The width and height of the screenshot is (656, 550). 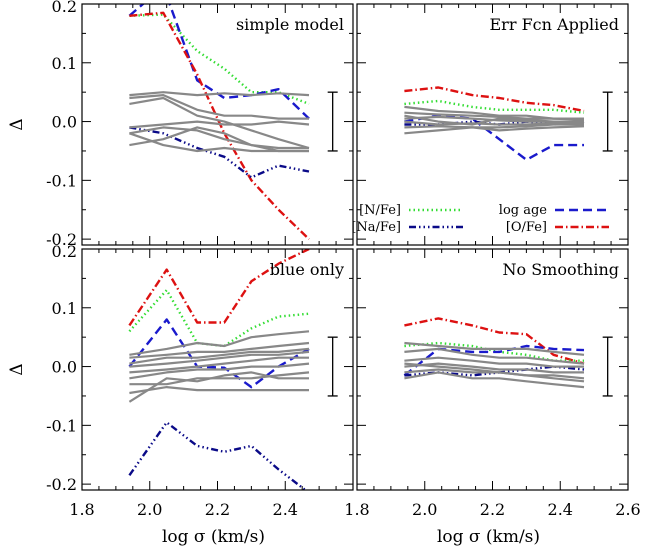 I want to click on x-tick-label: 2.6, so click(x=627, y=509).